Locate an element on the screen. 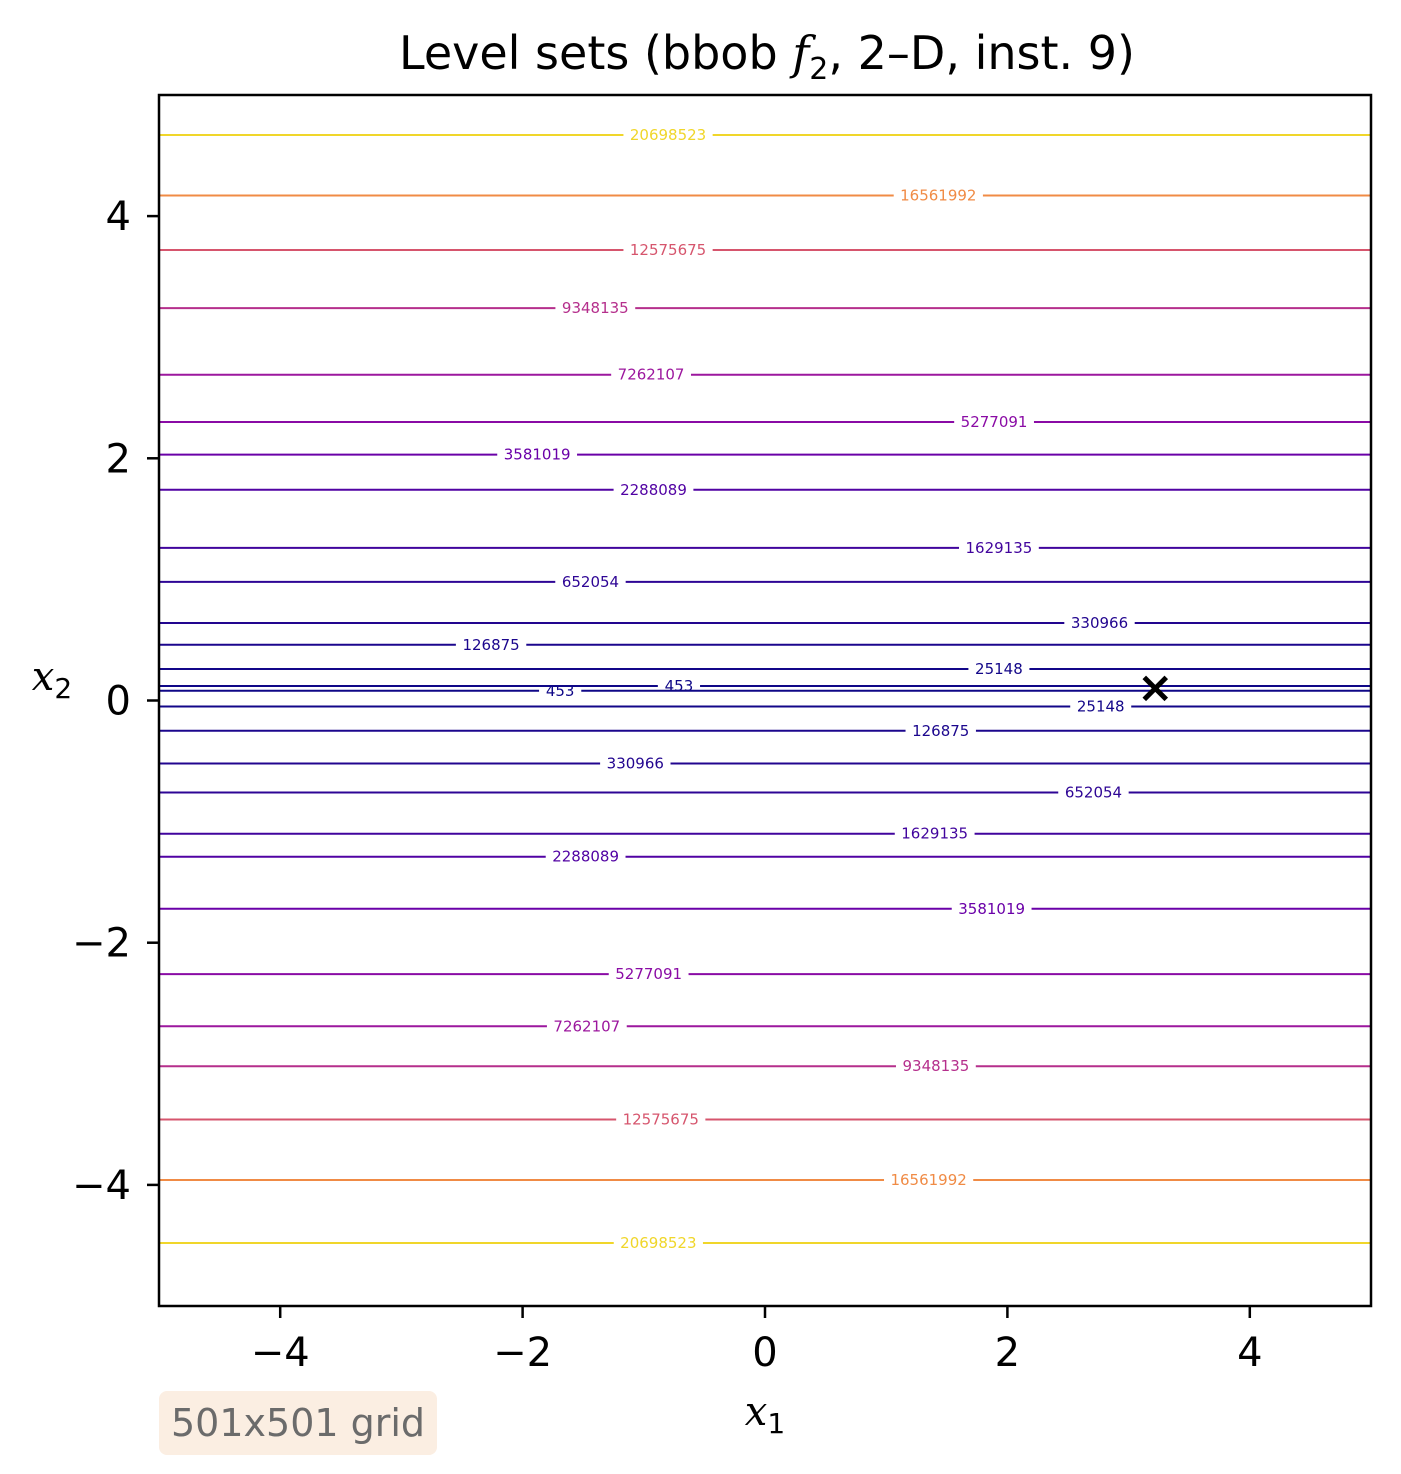  chart-title-sub: 2 is located at coordinates (818, 69).